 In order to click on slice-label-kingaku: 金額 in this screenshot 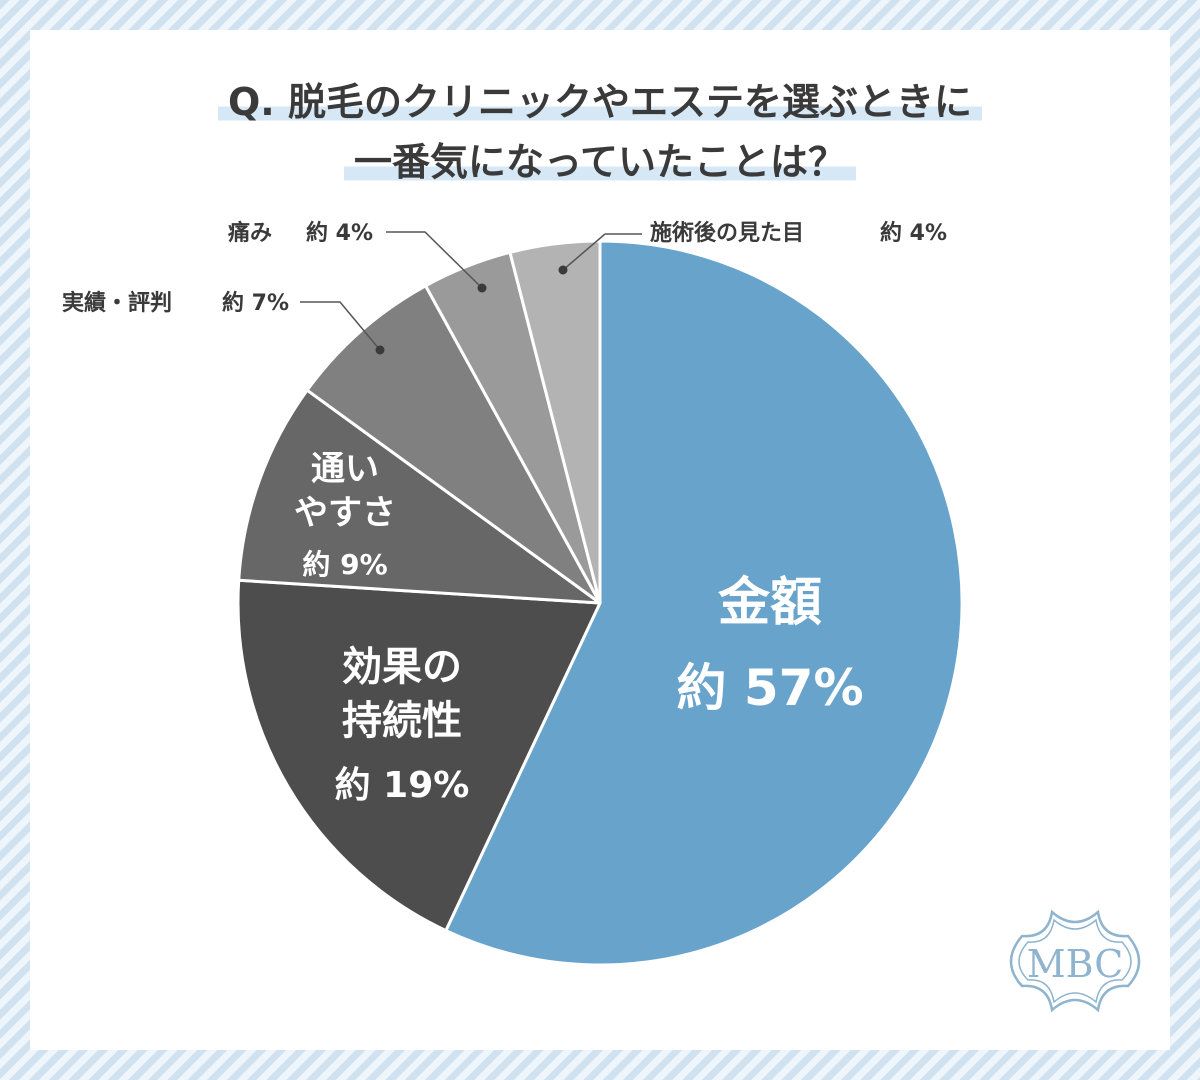, I will do `click(769, 603)`.